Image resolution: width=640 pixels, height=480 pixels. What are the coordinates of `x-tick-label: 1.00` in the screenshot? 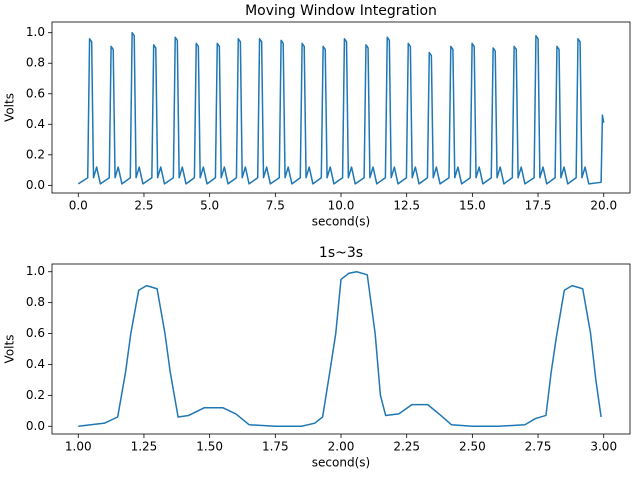 It's located at (78, 447).